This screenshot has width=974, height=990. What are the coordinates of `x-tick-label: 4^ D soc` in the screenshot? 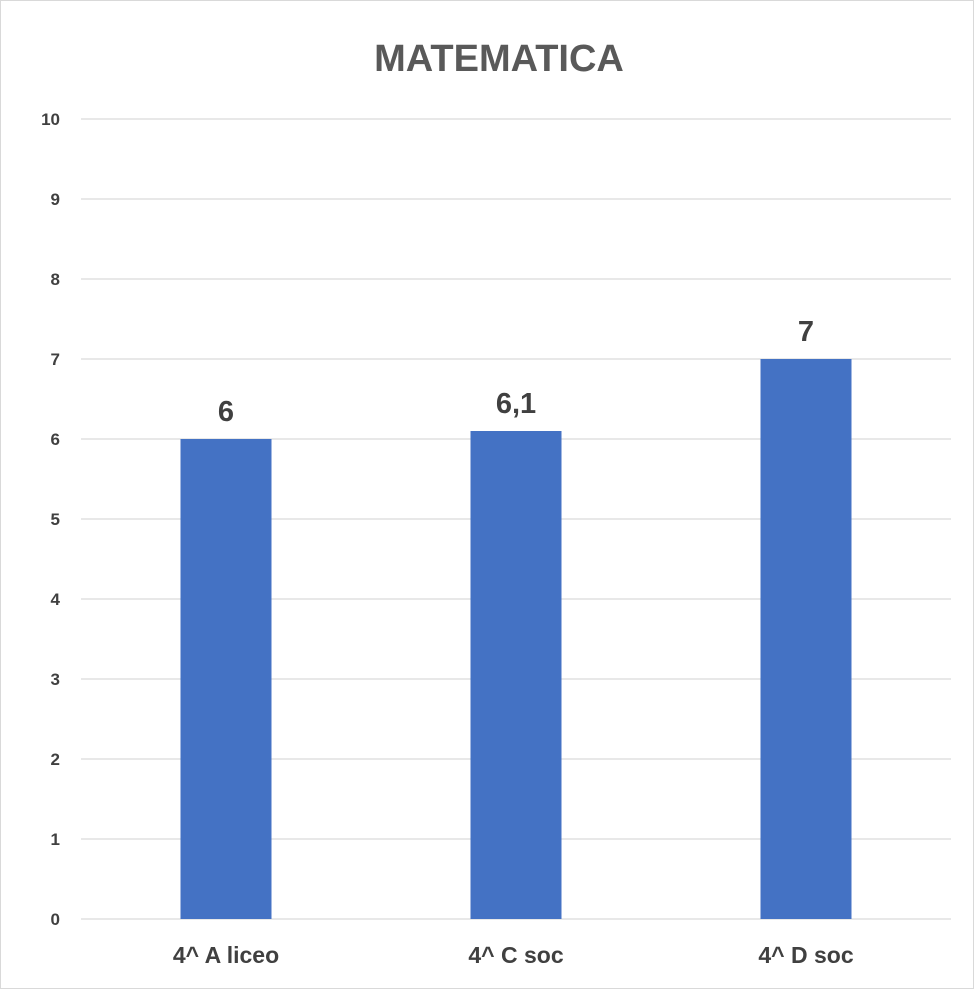 It's located at (805, 955).